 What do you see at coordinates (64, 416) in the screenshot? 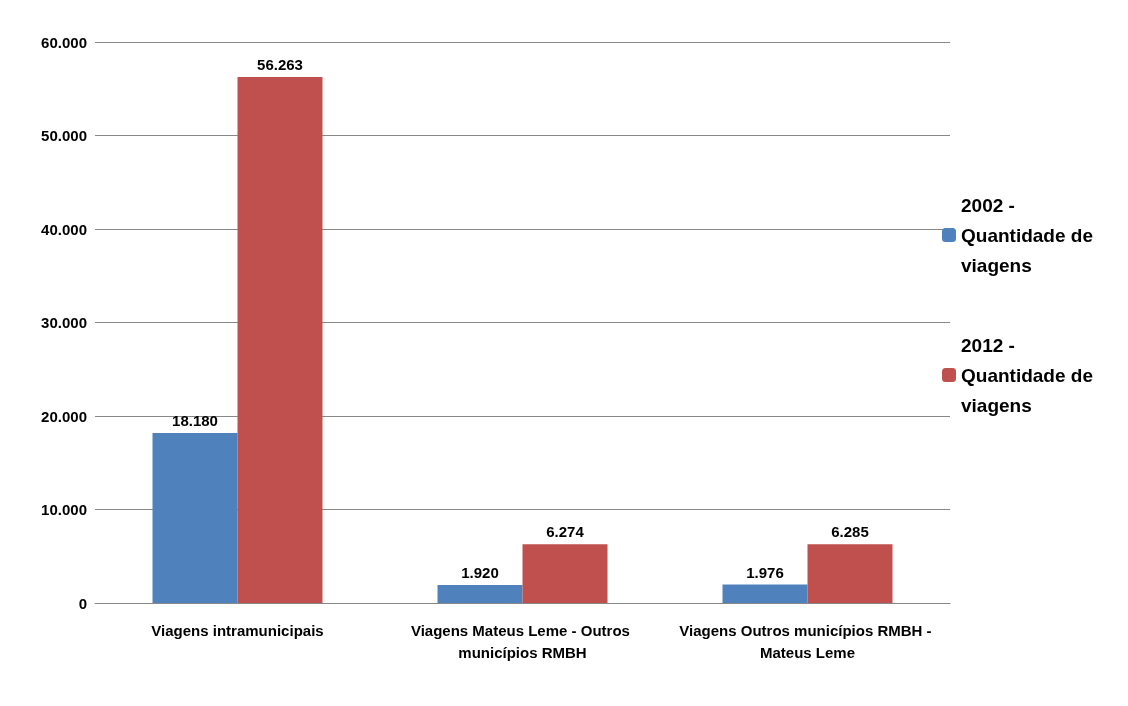
I see `y-tick-label: 20.000` at bounding box center [64, 416].